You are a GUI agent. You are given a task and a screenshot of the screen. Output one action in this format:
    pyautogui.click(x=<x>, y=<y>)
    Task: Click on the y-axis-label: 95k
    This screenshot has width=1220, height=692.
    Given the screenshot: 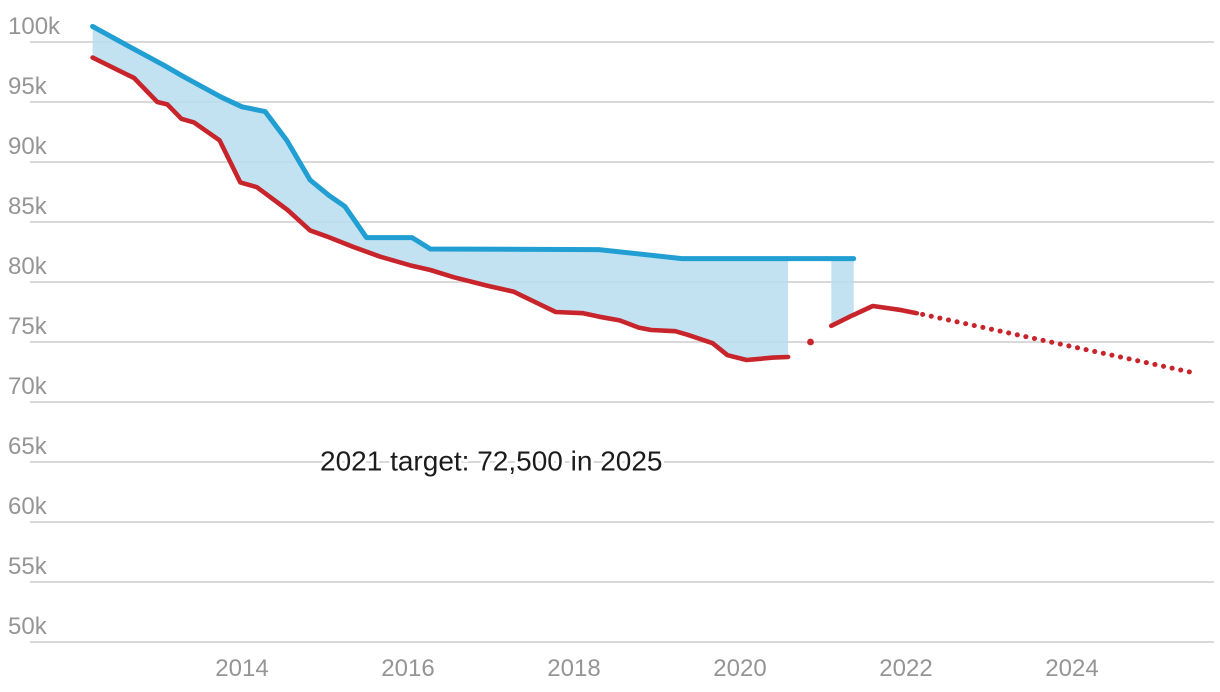 What is the action you would take?
    pyautogui.click(x=28, y=86)
    